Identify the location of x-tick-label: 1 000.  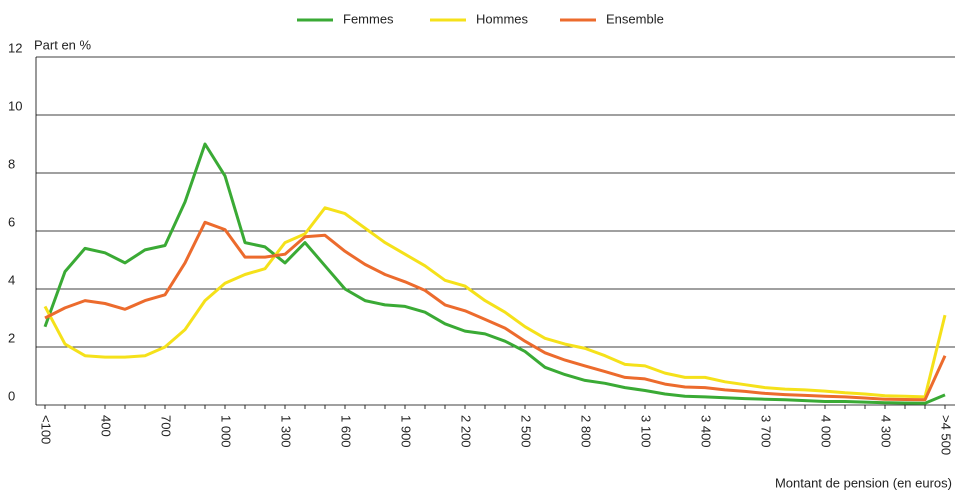
(226, 431).